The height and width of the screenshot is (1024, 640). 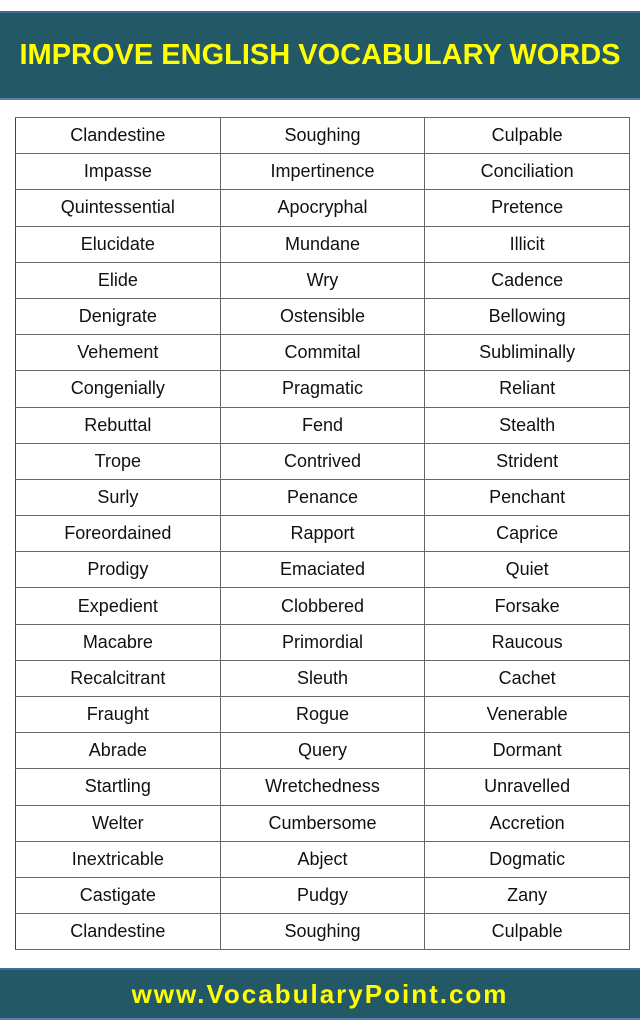 I want to click on word-cell: Primordial, so click(x=322, y=642).